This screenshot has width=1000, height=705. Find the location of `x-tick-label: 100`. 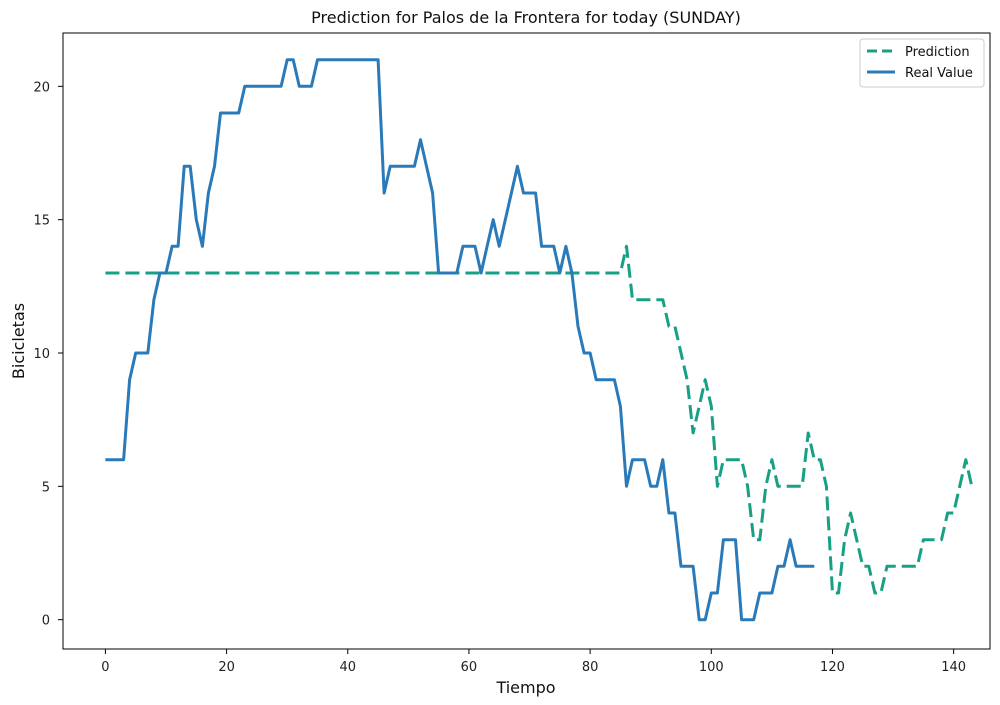

x-tick-label: 100 is located at coordinates (711, 667).